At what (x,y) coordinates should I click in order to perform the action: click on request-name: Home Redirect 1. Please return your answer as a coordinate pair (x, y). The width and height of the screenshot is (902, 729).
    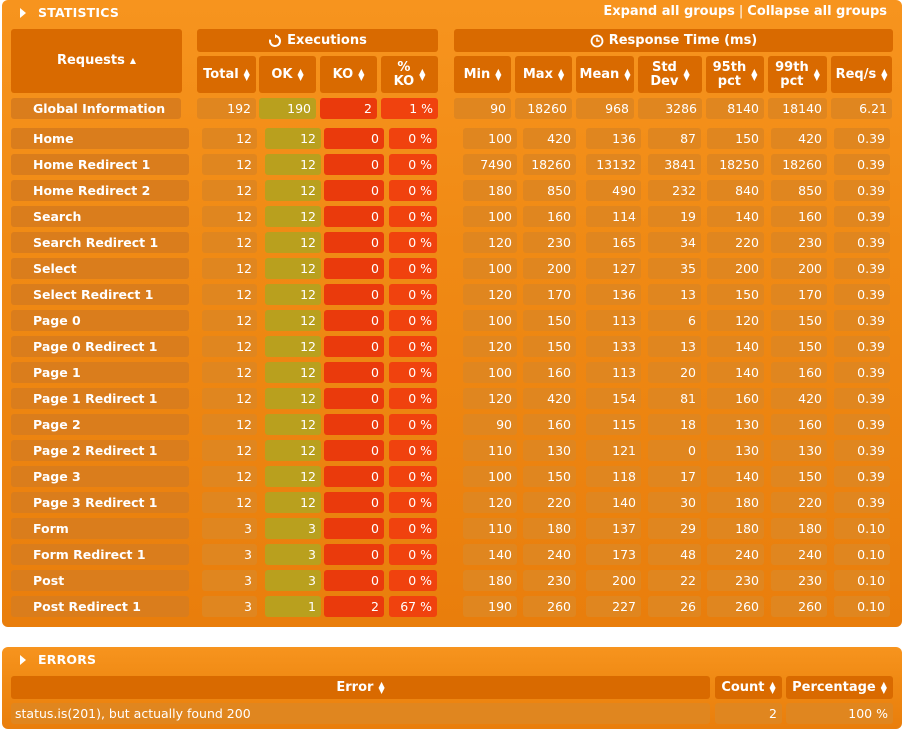
    Looking at the image, I should click on (100, 164).